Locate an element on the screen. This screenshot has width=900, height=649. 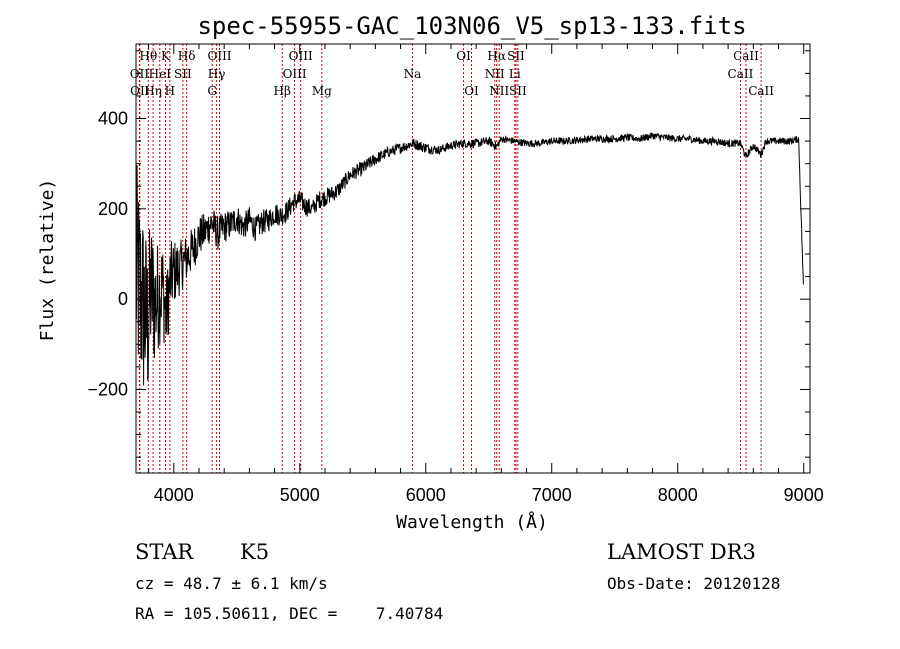
y-tick-label: 200 is located at coordinates (113, 209).